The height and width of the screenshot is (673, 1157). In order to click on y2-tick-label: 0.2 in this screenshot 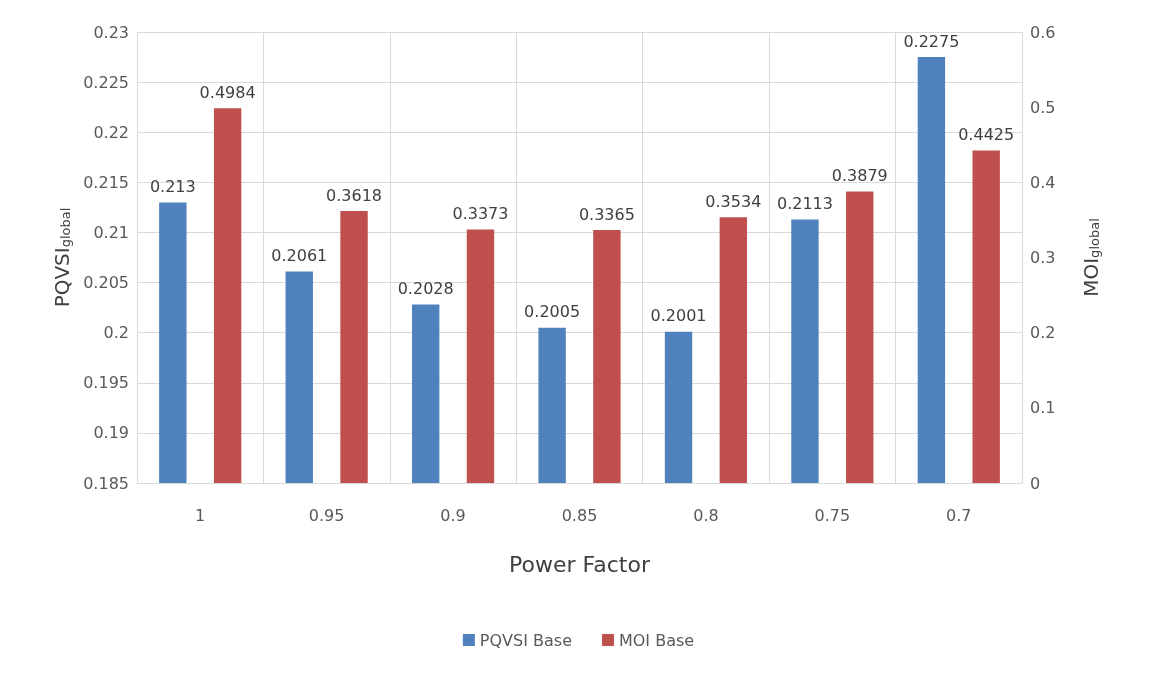, I will do `click(1043, 333)`.